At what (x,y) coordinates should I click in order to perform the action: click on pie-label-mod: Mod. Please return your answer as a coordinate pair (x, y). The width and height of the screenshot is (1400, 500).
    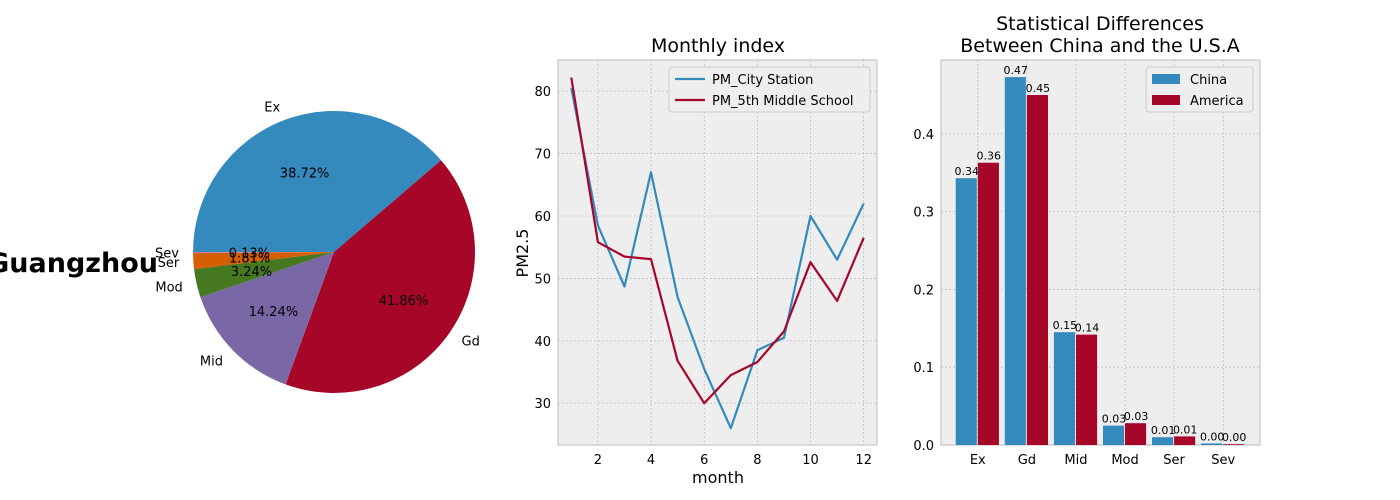
    Looking at the image, I should click on (168, 287).